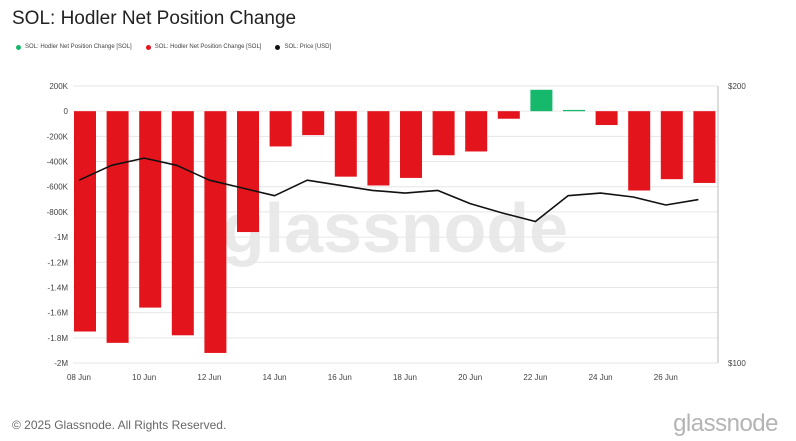 The image size is (796, 441). I want to click on y-tick-label: 200K, so click(58, 86).